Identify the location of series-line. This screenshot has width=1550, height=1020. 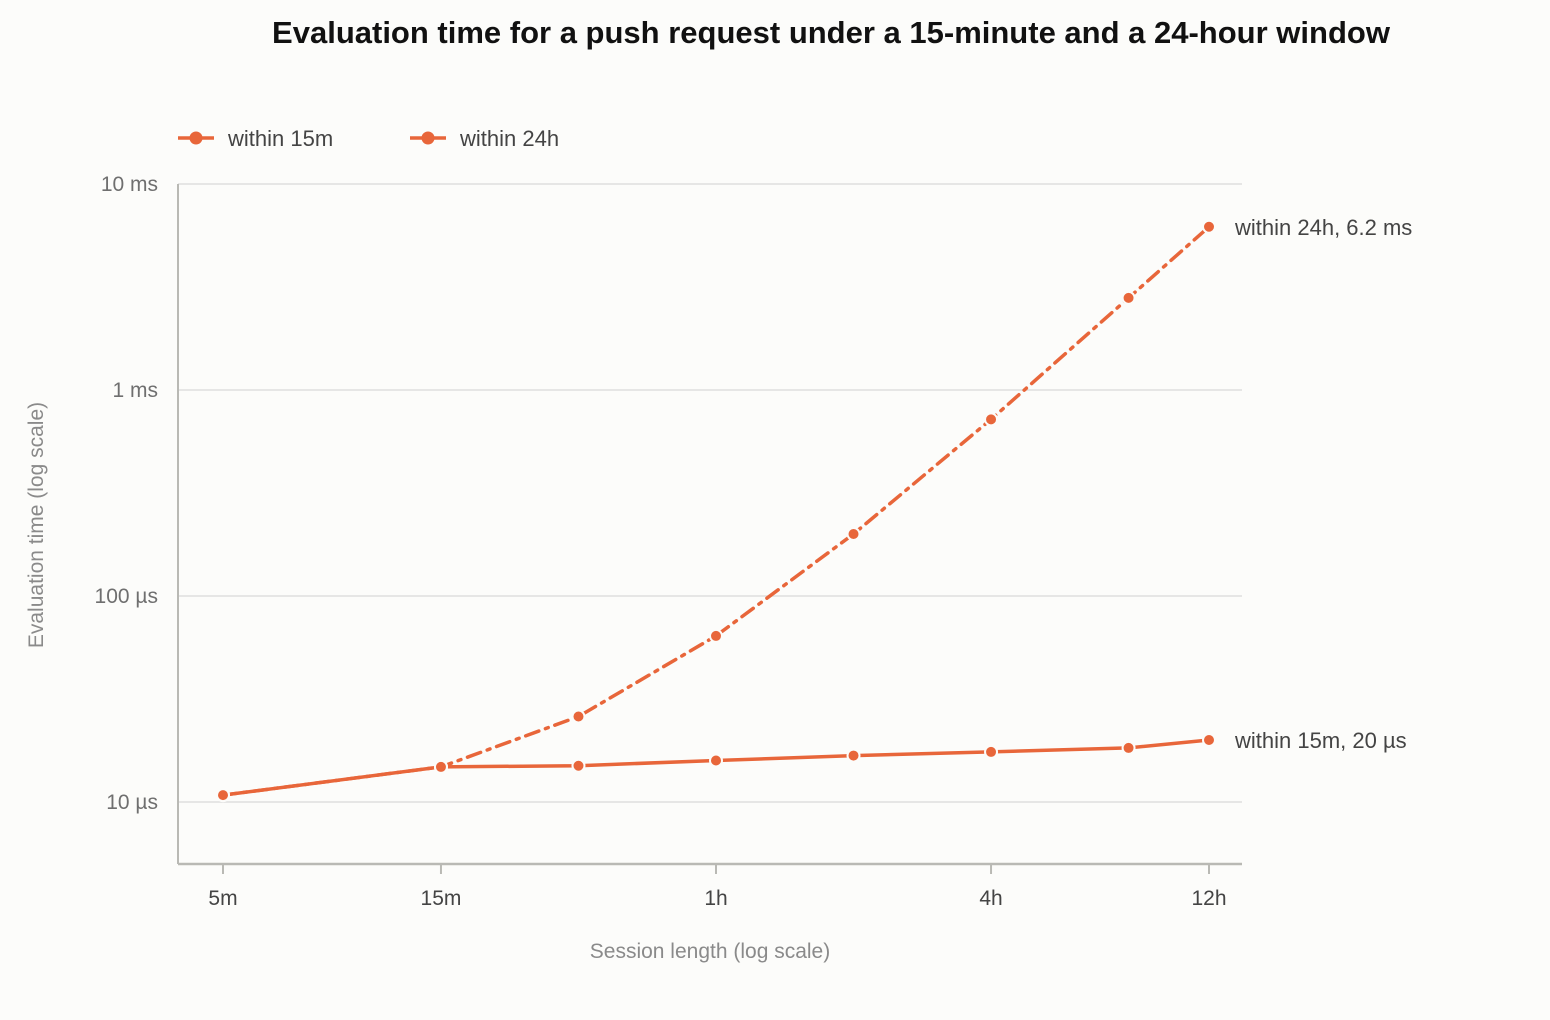
(716, 767).